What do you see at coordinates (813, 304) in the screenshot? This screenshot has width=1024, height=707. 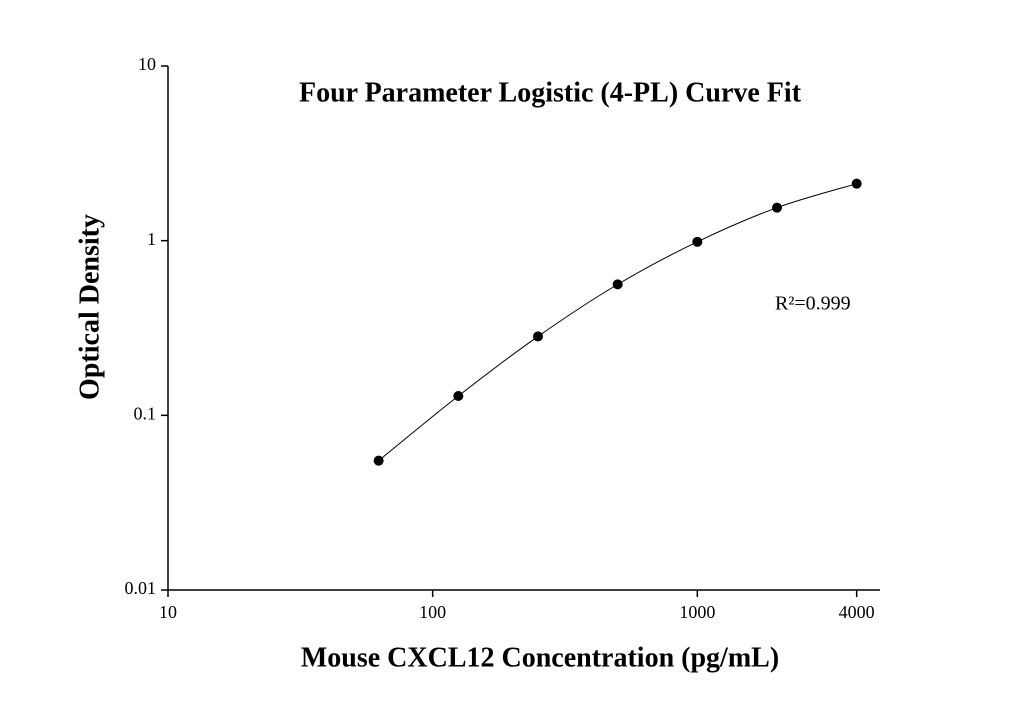 I see `annotation: R²=0.999` at bounding box center [813, 304].